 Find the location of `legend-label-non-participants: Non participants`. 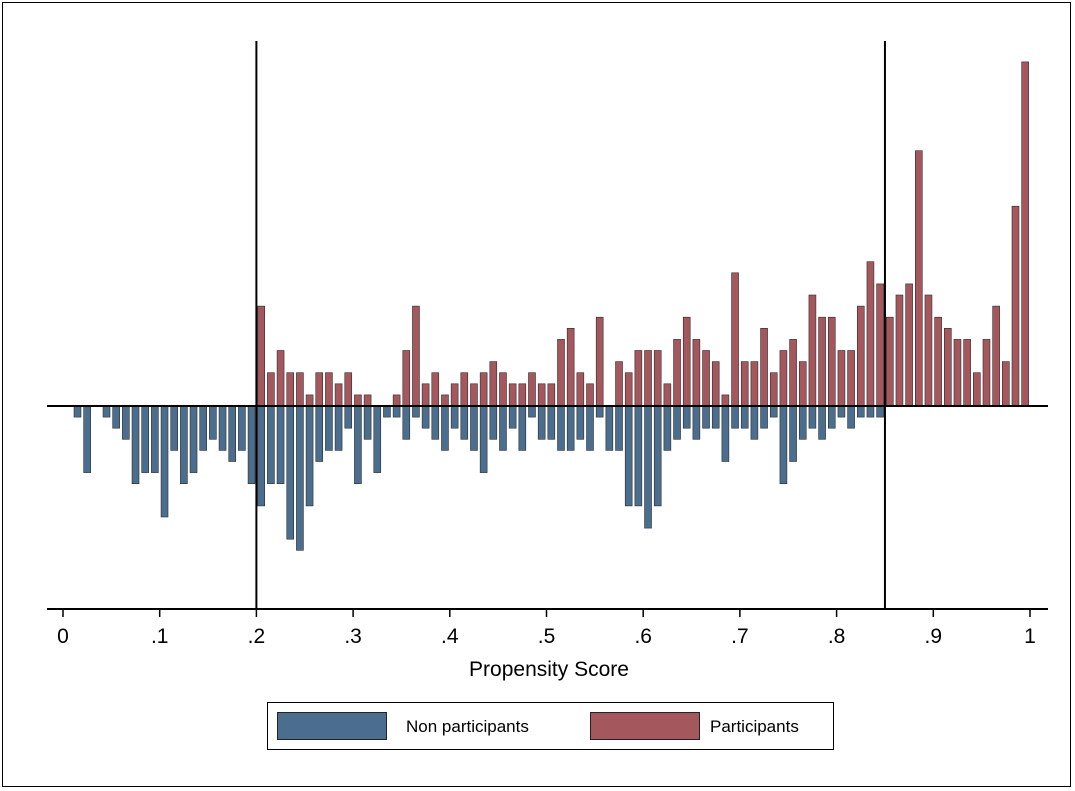

legend-label-non-participants: Non participants is located at coordinates (467, 726).